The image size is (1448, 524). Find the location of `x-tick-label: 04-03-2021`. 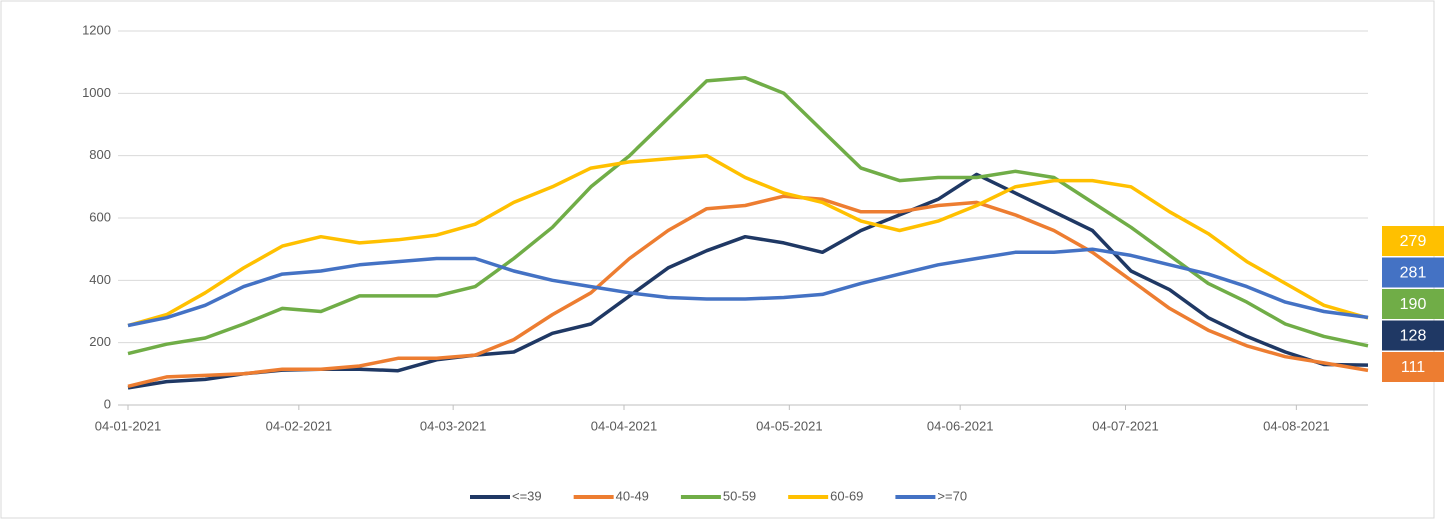

x-tick-label: 04-03-2021 is located at coordinates (453, 425).